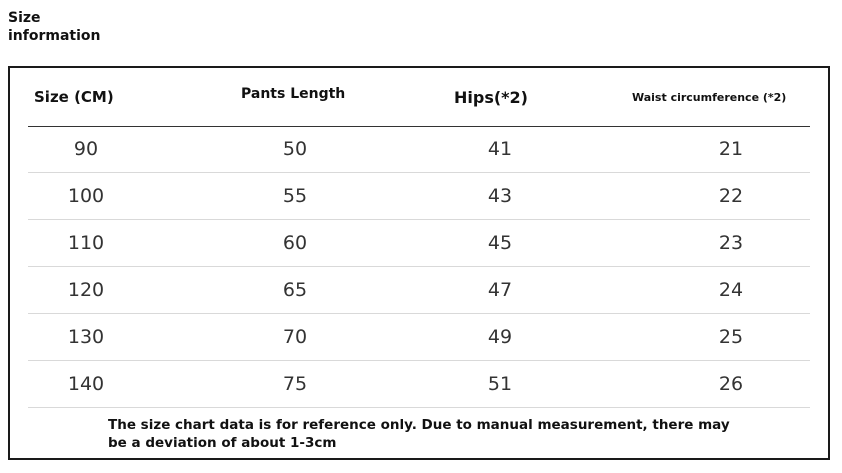 The image size is (842, 473). Describe the element at coordinates (491, 97) in the screenshot. I see `header-hips: Hips(*2)` at that location.